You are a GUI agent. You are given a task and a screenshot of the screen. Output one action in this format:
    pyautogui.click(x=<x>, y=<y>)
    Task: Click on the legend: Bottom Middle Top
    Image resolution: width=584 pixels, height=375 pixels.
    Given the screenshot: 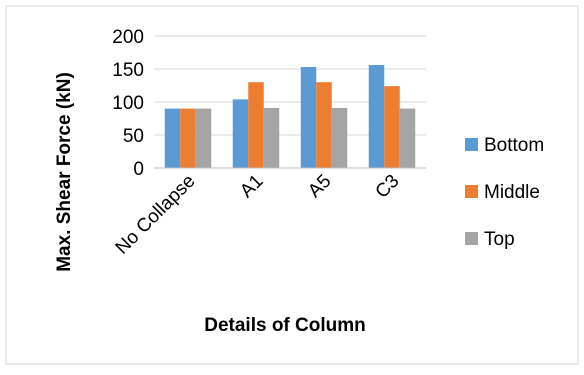 What is the action you would take?
    pyautogui.click(x=504, y=192)
    